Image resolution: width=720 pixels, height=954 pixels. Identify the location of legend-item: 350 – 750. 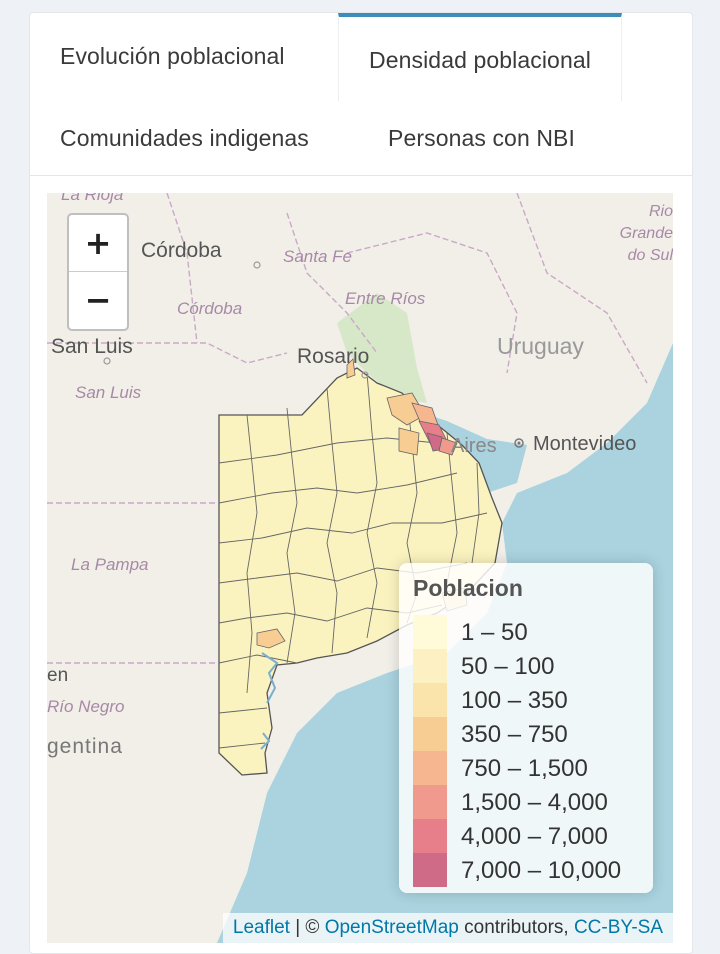
(528, 734).